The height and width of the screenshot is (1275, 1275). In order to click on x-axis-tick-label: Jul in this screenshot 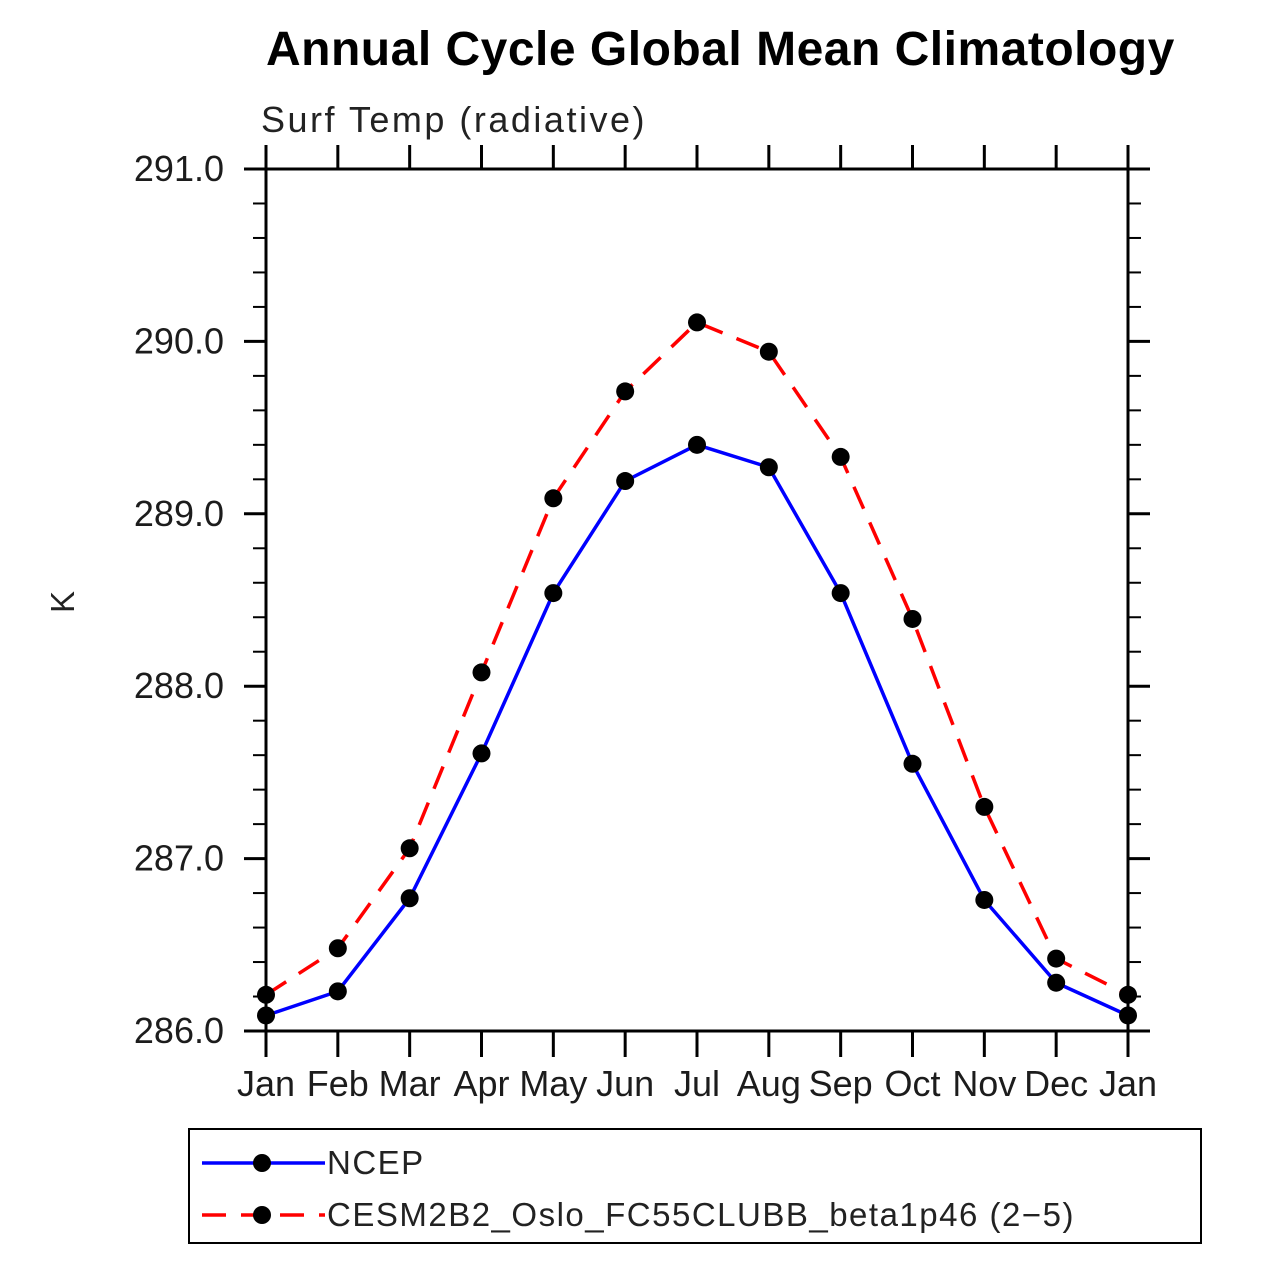, I will do `click(697, 1083)`.